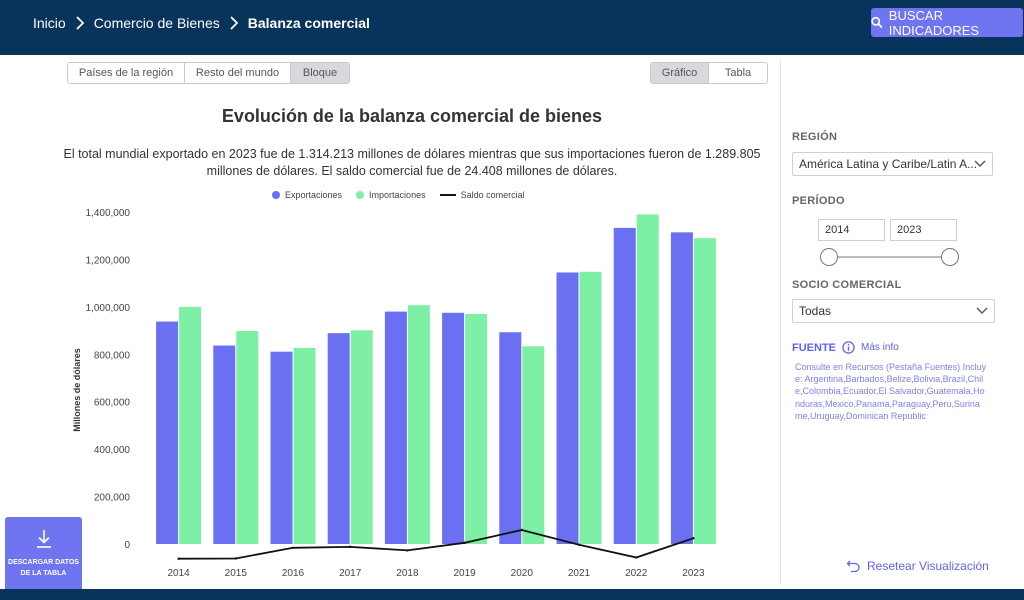  What do you see at coordinates (851, 230) in the screenshot?
I see `year-from-input: 2014` at bounding box center [851, 230].